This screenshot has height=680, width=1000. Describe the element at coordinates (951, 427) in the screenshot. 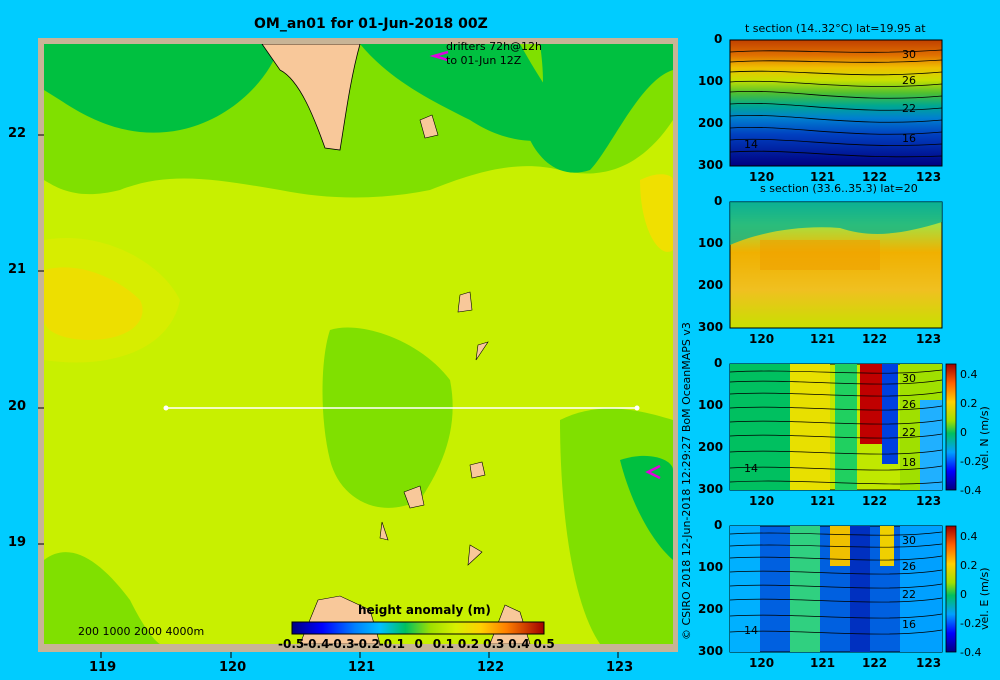

I see `vel-n-colorbar` at that location.